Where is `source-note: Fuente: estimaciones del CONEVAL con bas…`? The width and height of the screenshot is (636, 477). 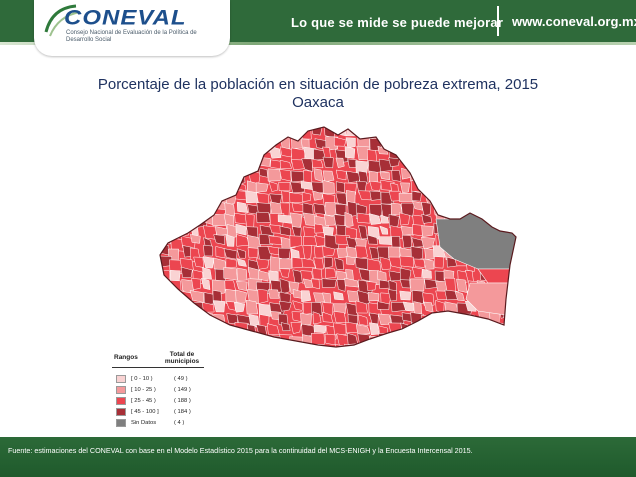
source-note: Fuente: estimaciones del CONEVAL con bas… is located at coordinates (240, 450).